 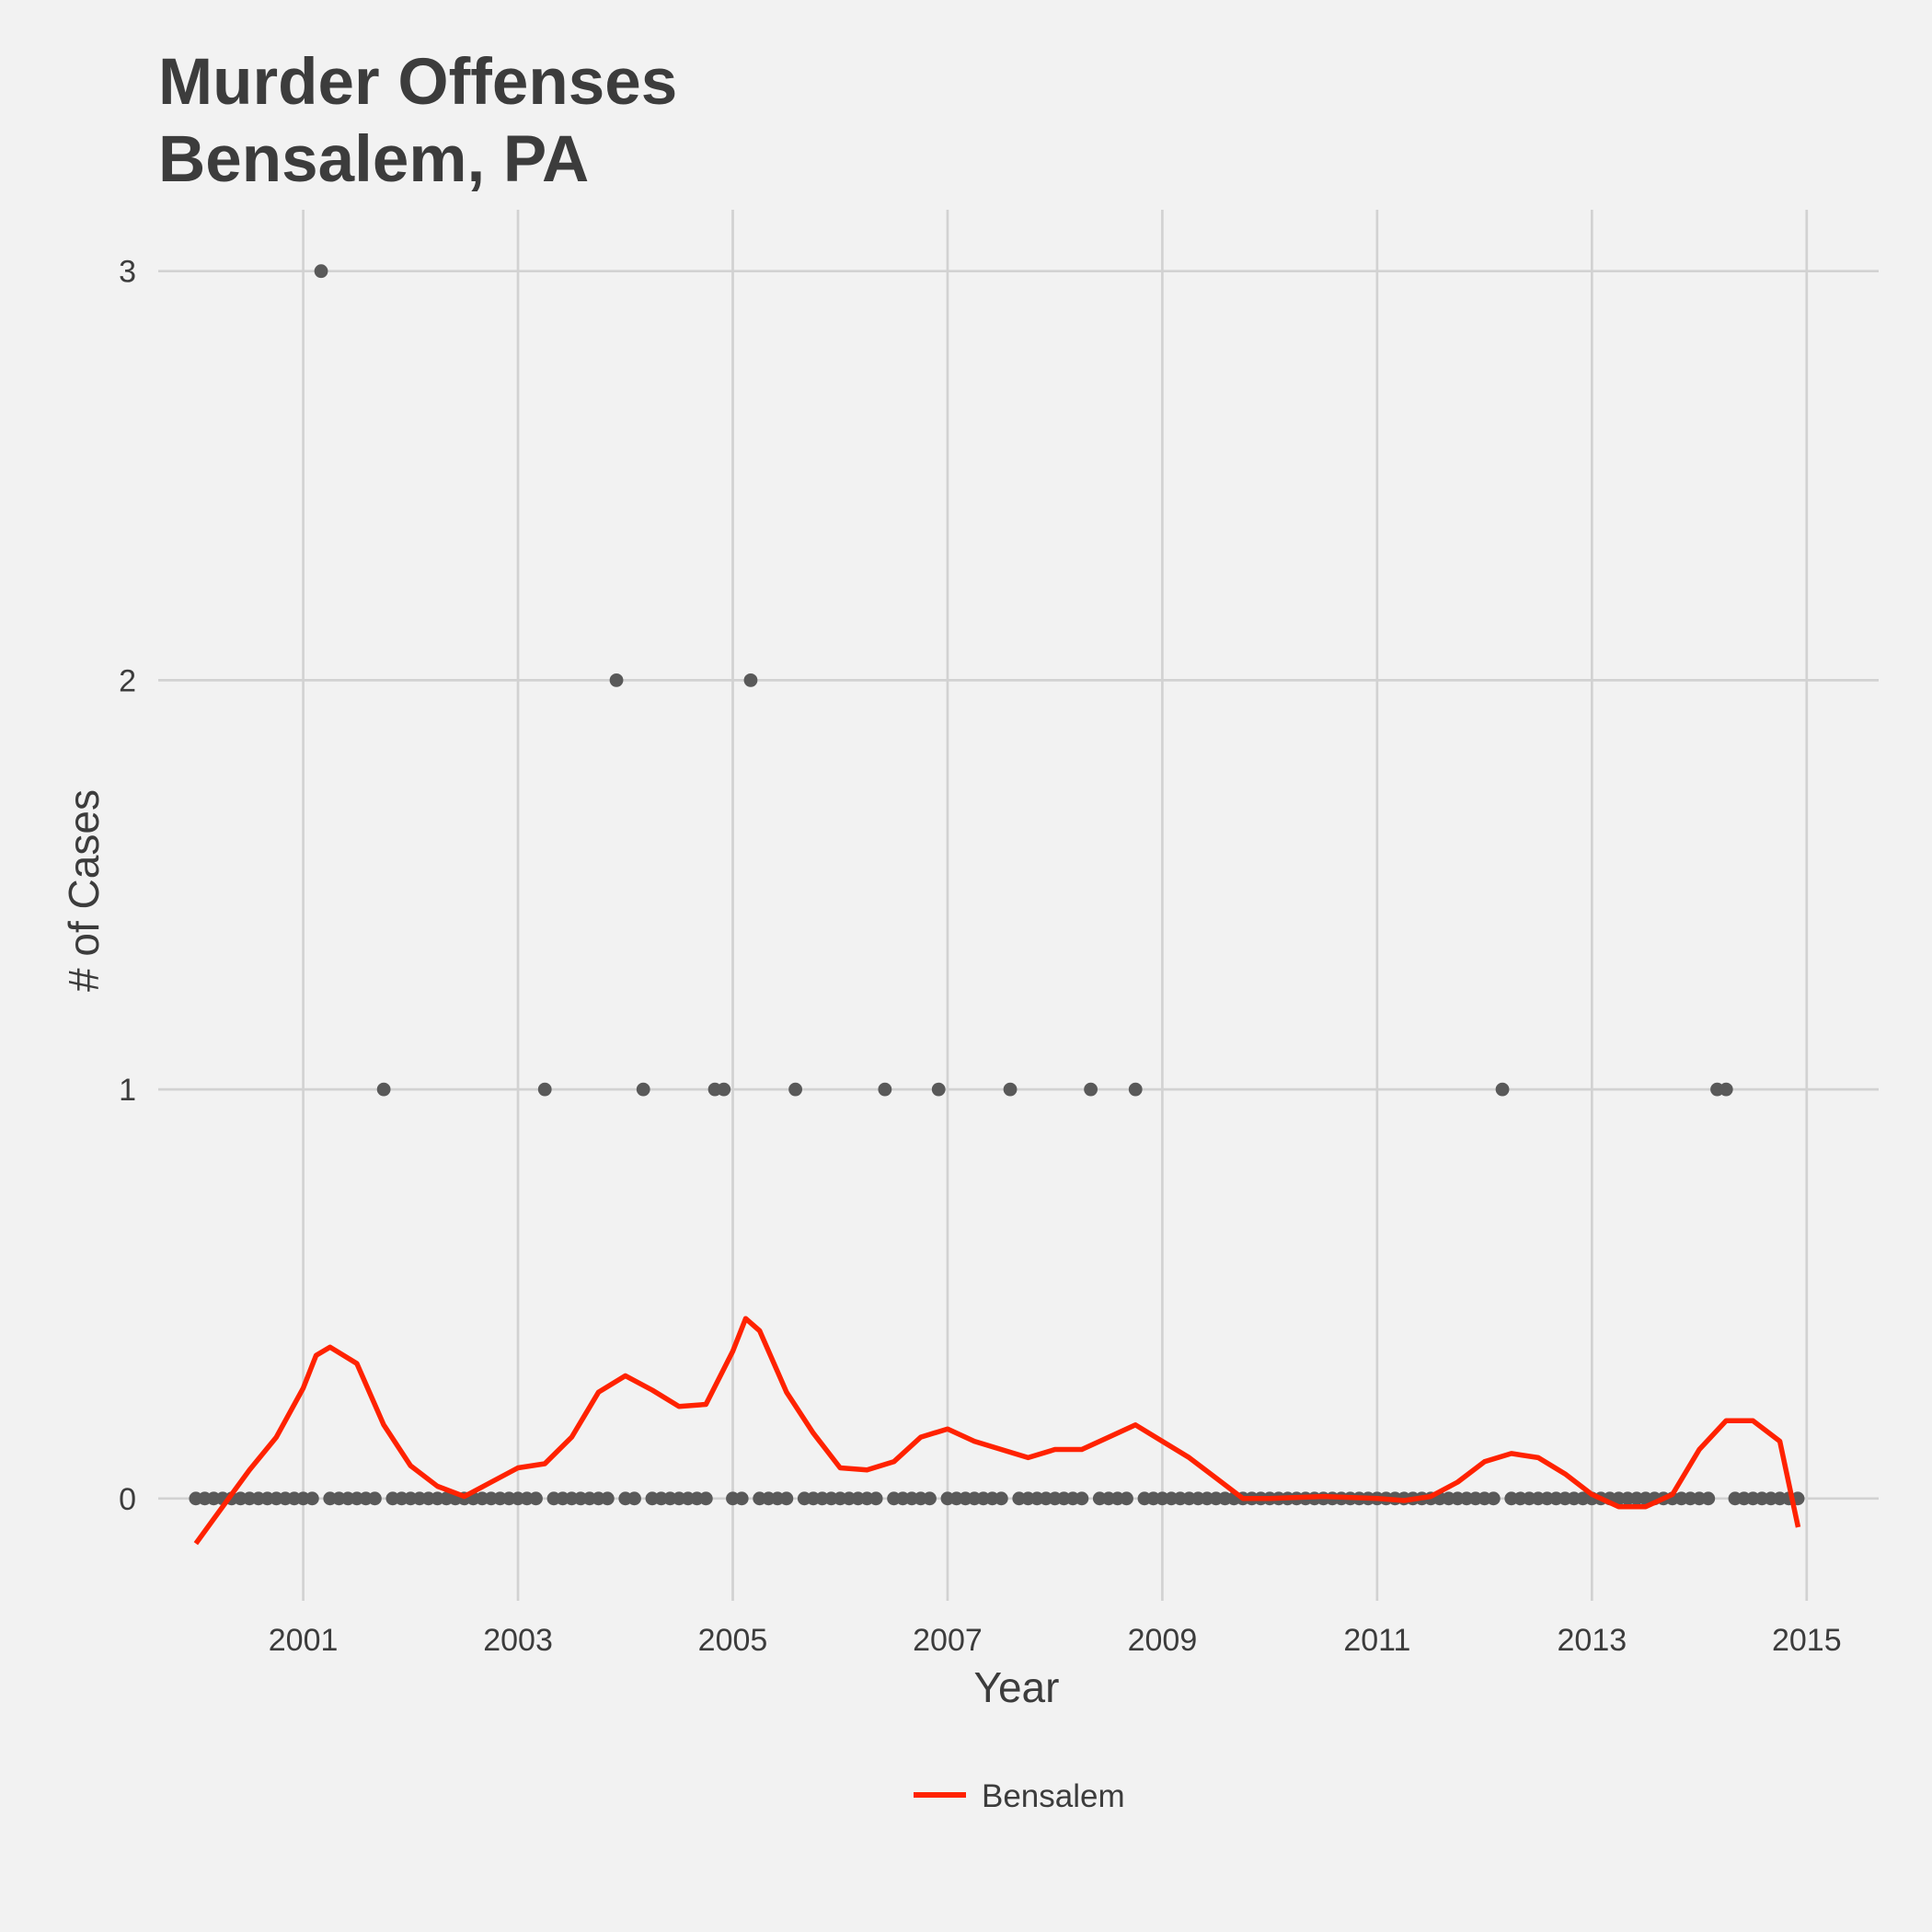 What do you see at coordinates (127, 680) in the screenshot?
I see `y-tick-label-2: 2` at bounding box center [127, 680].